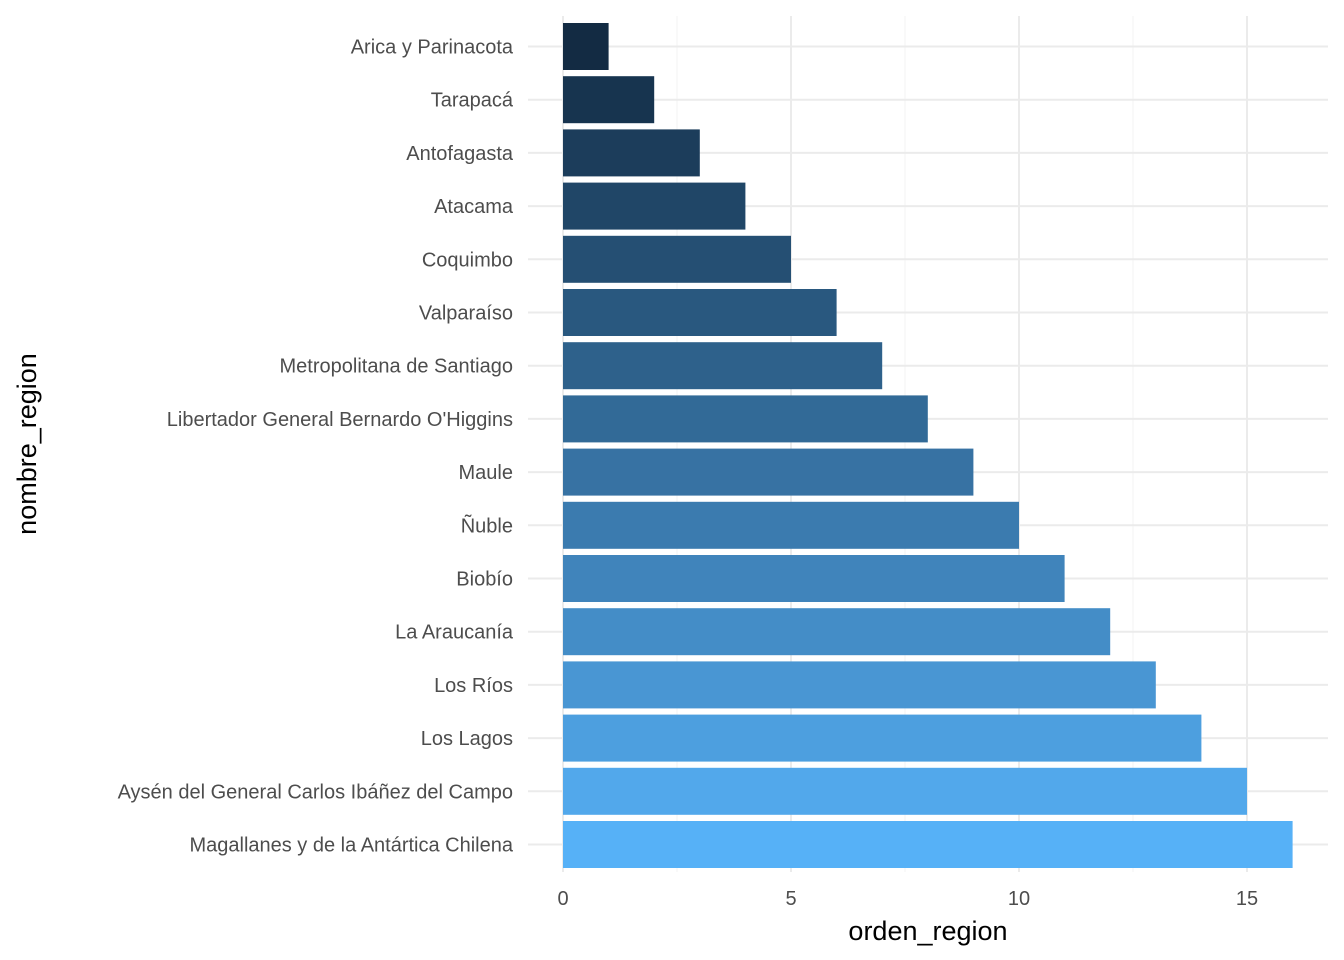  What do you see at coordinates (467, 260) in the screenshot?
I see `y-tick-label: Coquimbo` at bounding box center [467, 260].